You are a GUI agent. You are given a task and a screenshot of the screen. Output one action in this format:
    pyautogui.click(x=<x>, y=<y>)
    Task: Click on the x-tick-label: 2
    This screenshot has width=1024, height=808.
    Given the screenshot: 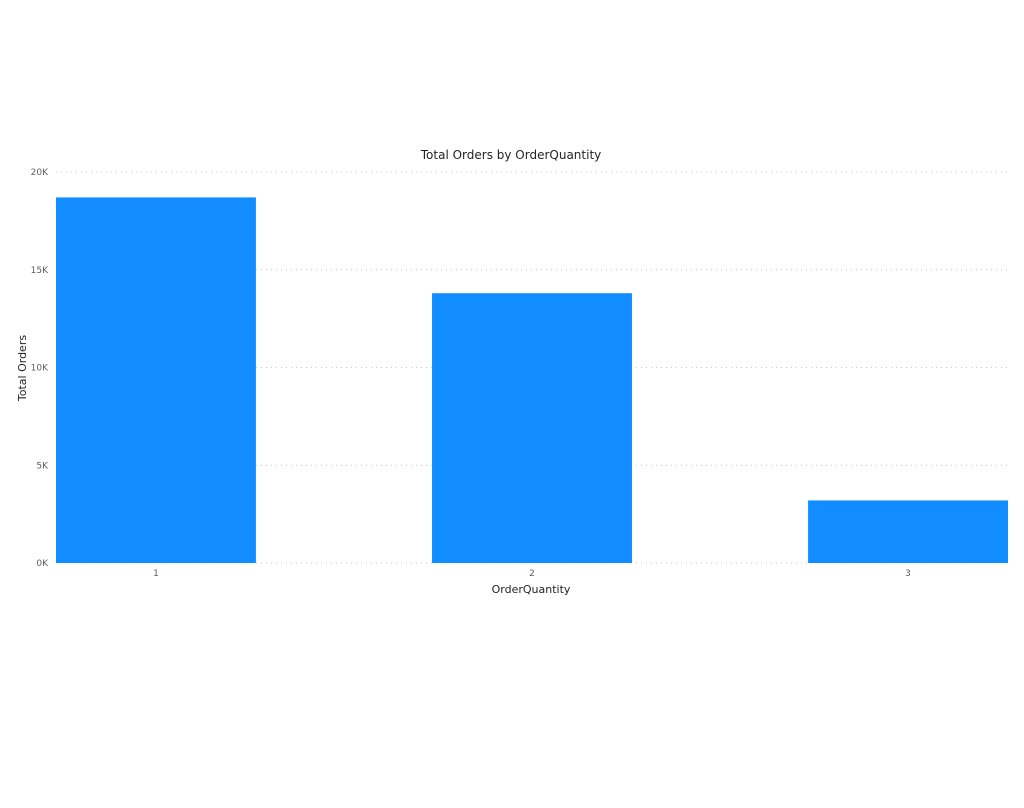 What is the action you would take?
    pyautogui.click(x=532, y=574)
    